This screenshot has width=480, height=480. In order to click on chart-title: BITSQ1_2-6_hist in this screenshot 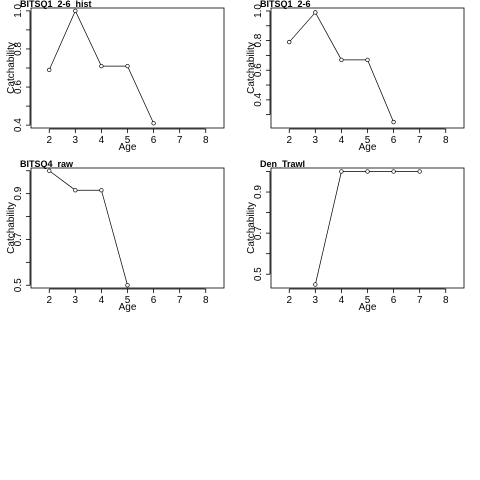, I will do `click(56, 4)`.